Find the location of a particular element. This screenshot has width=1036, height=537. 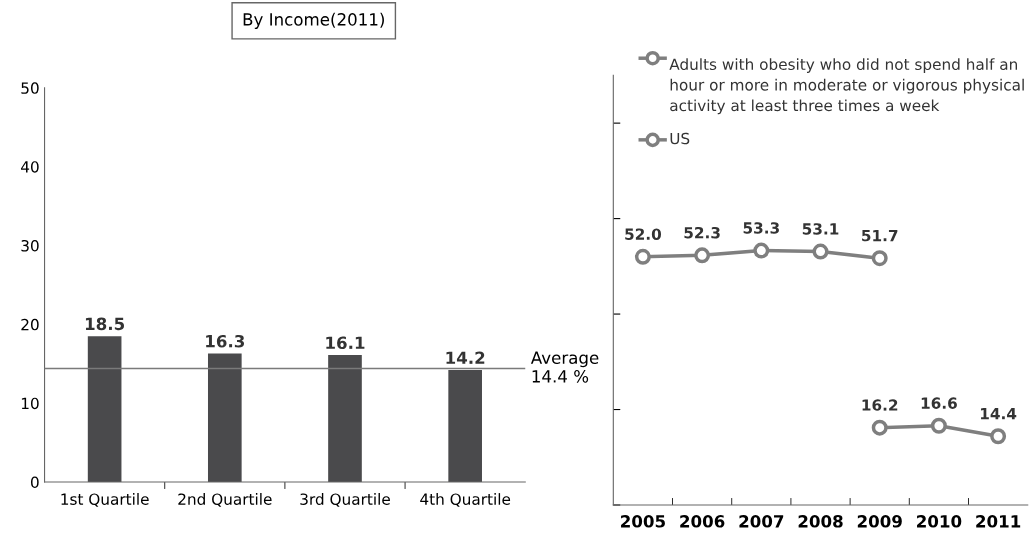

x-tick-label: 4th Quartile is located at coordinates (465, 500).